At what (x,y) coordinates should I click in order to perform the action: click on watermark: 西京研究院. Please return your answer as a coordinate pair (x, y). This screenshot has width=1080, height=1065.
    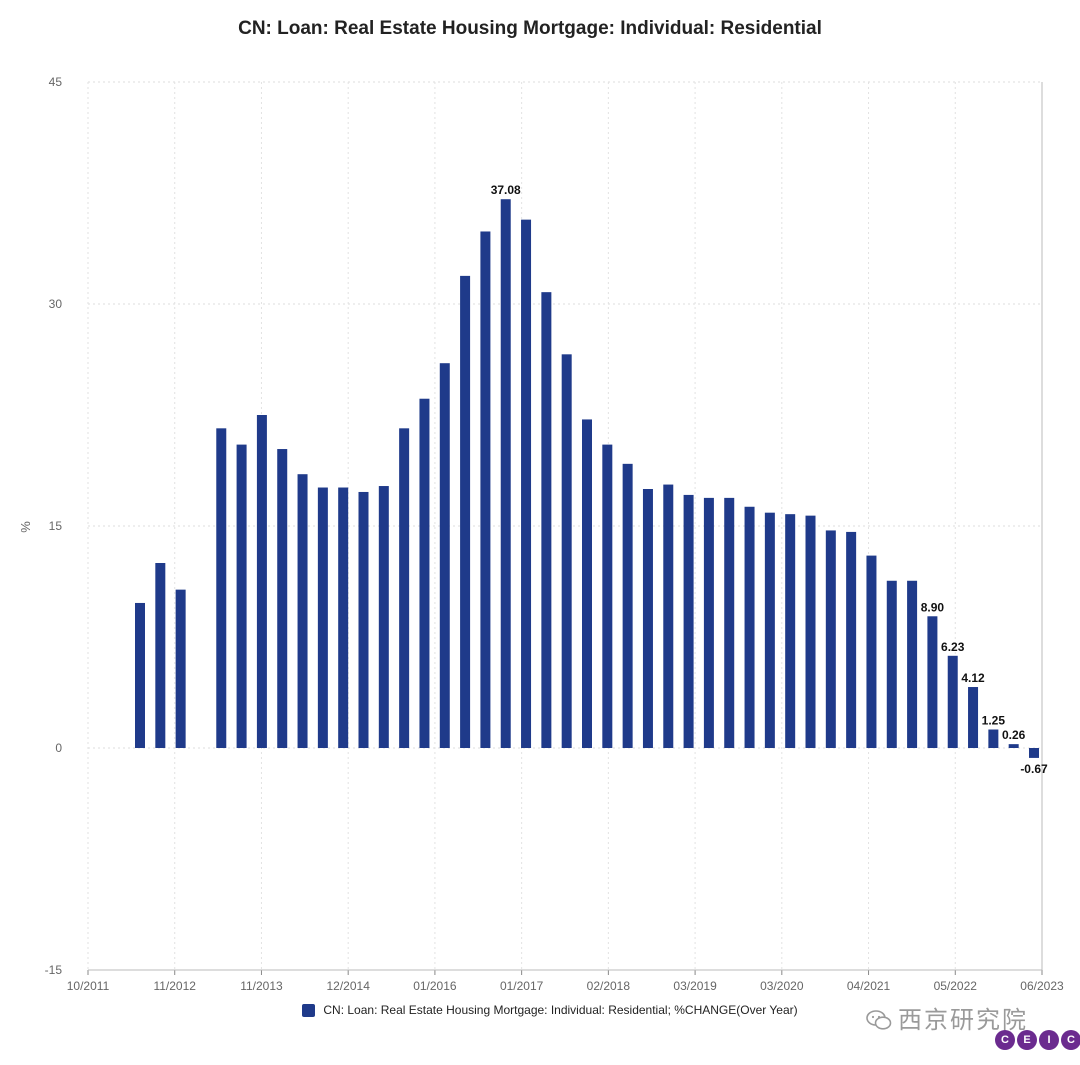
    Looking at the image, I should click on (947, 1017).